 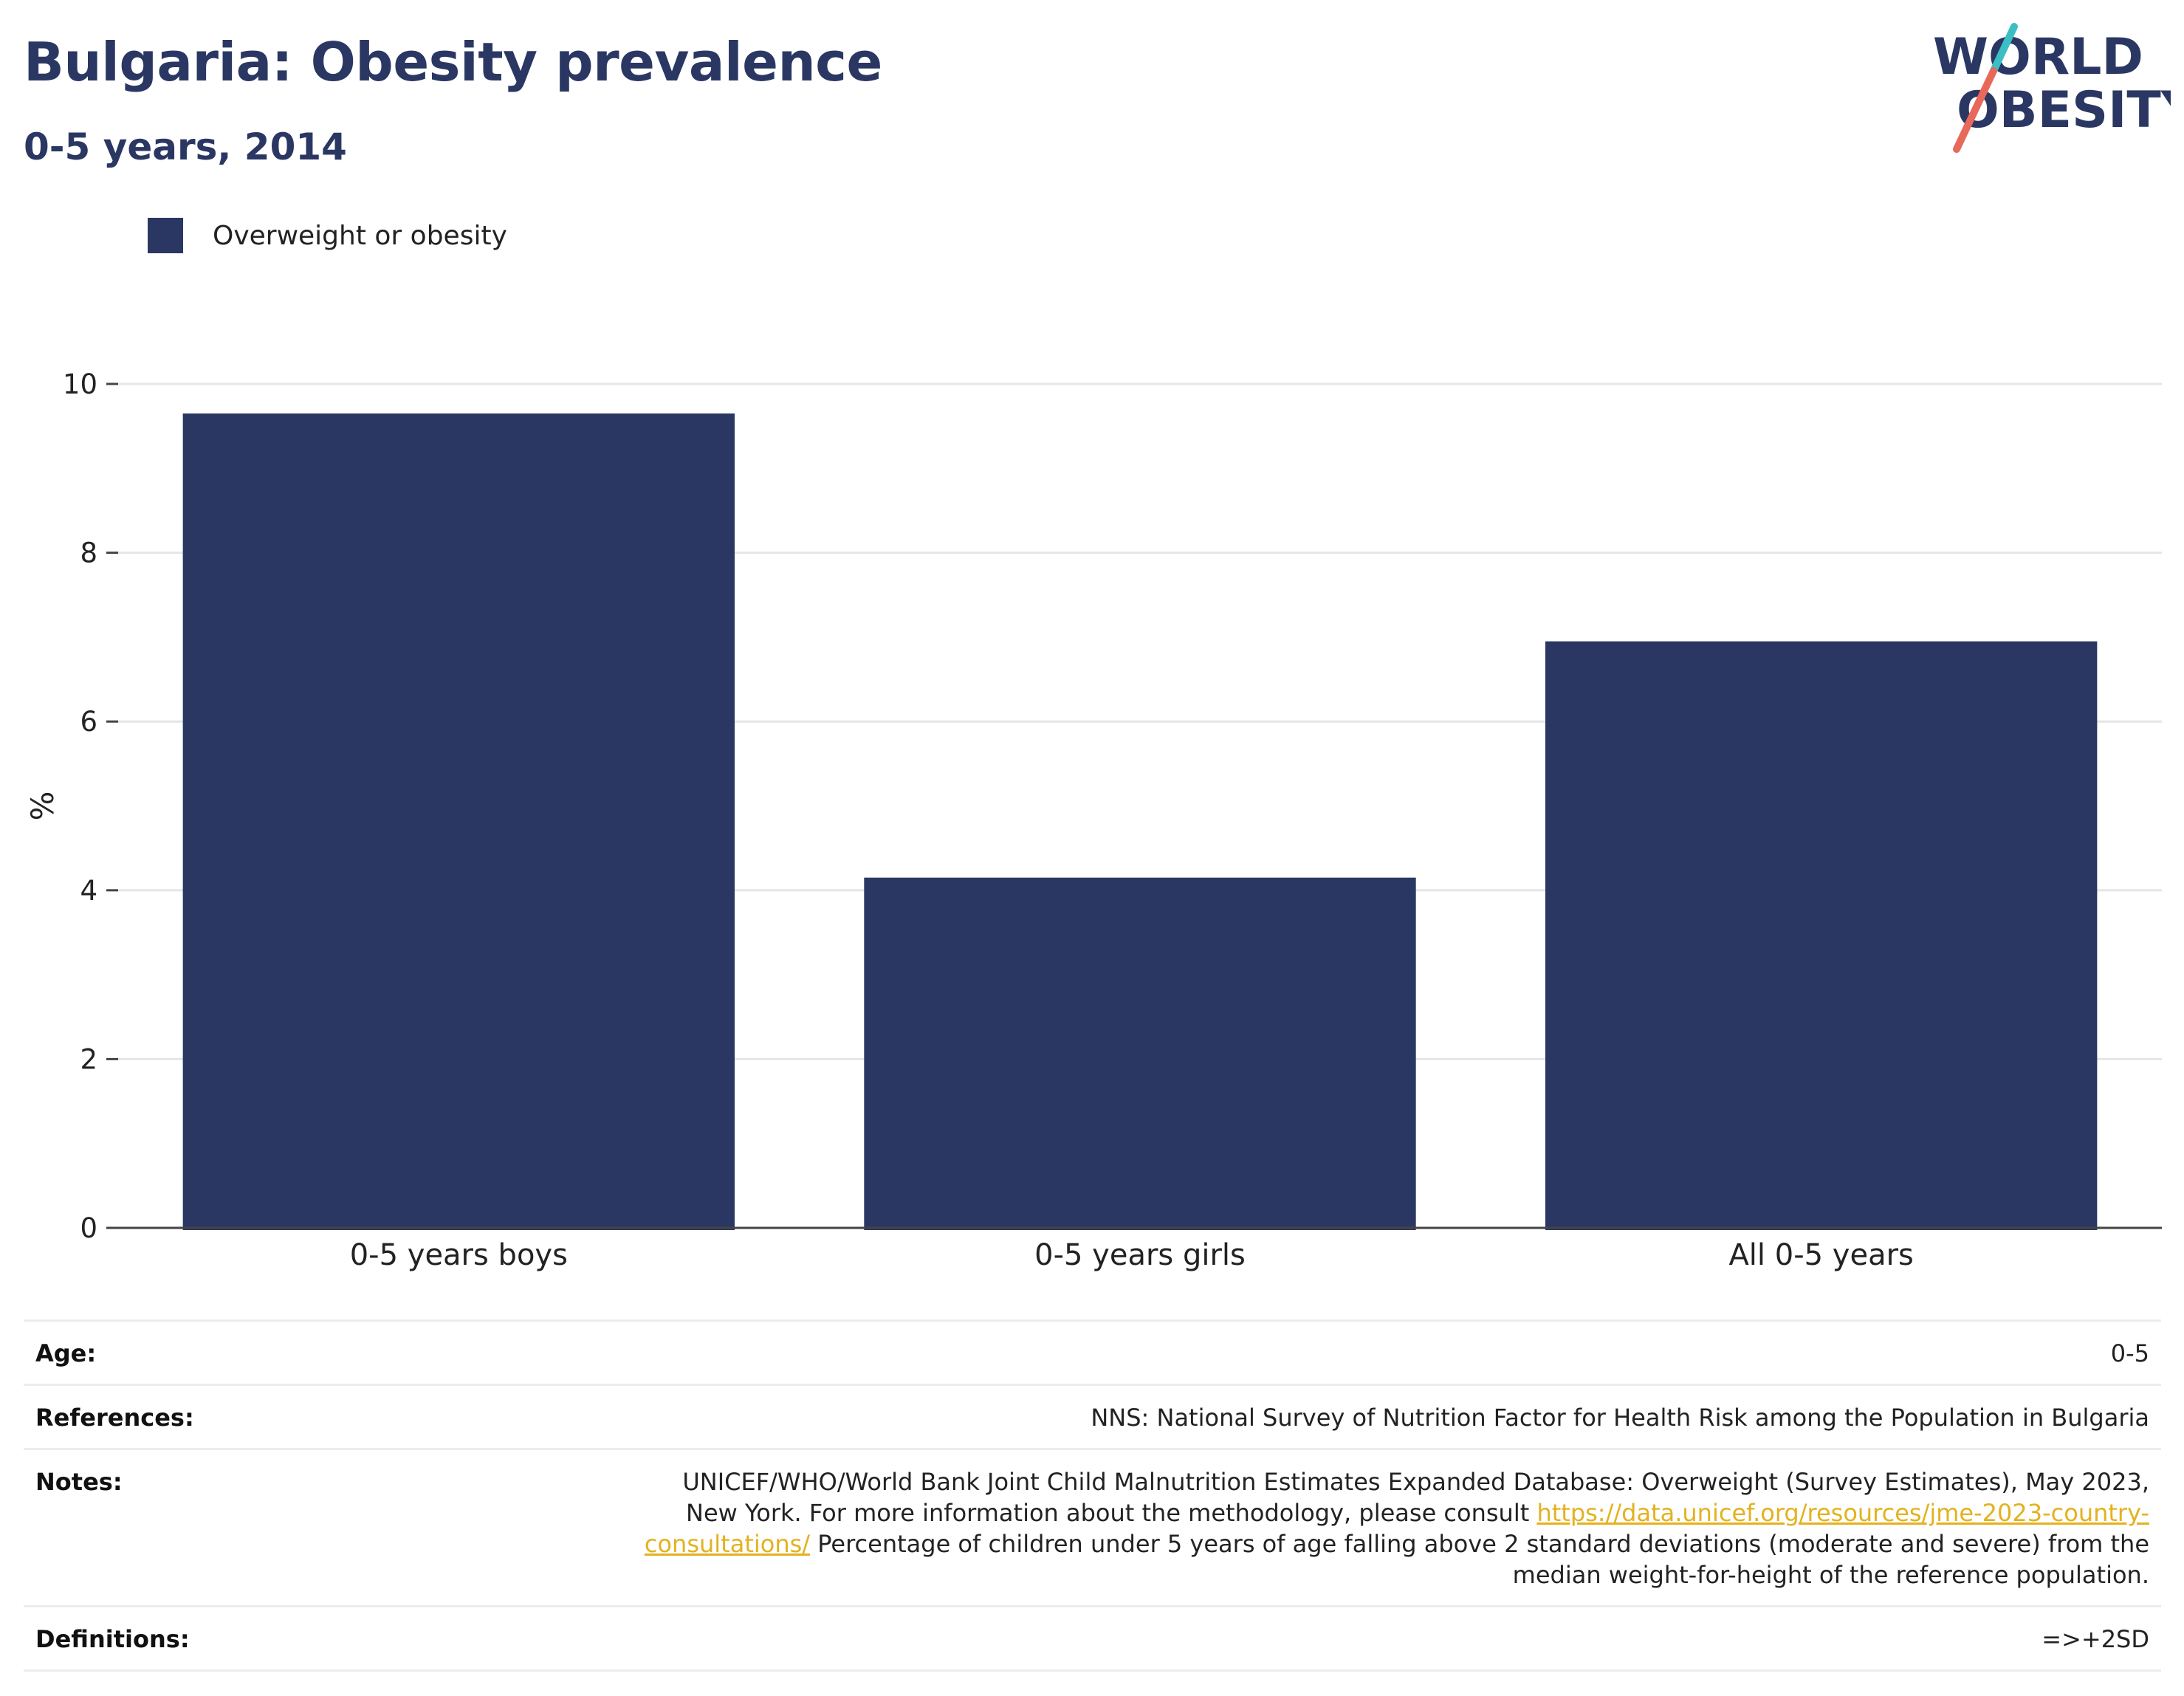 What do you see at coordinates (43, 806) in the screenshot?
I see `y-axis-label: %` at bounding box center [43, 806].